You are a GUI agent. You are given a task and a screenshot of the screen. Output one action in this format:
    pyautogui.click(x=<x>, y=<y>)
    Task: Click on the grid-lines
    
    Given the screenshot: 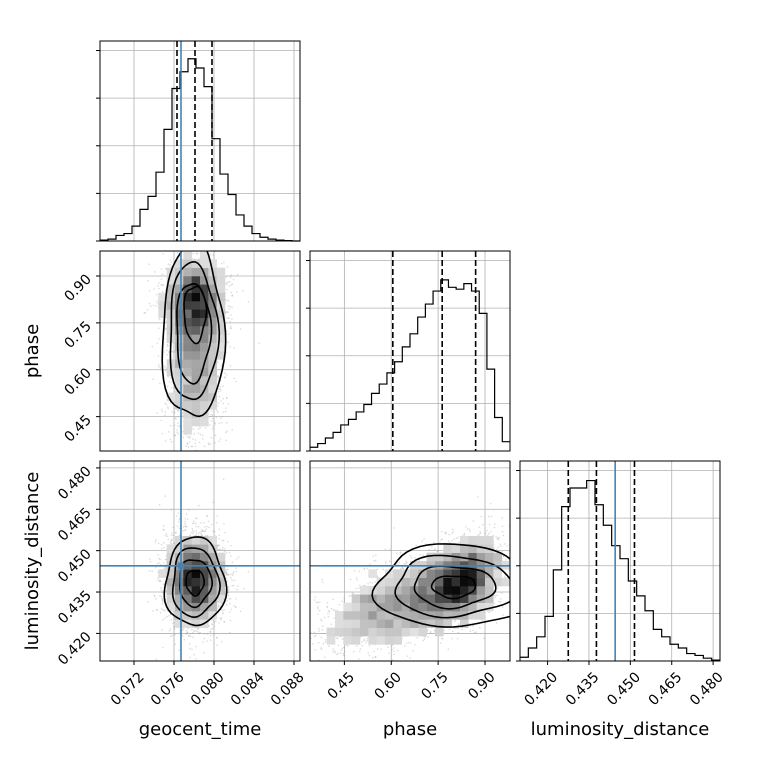 What is the action you would take?
    pyautogui.click(x=214, y=141)
    